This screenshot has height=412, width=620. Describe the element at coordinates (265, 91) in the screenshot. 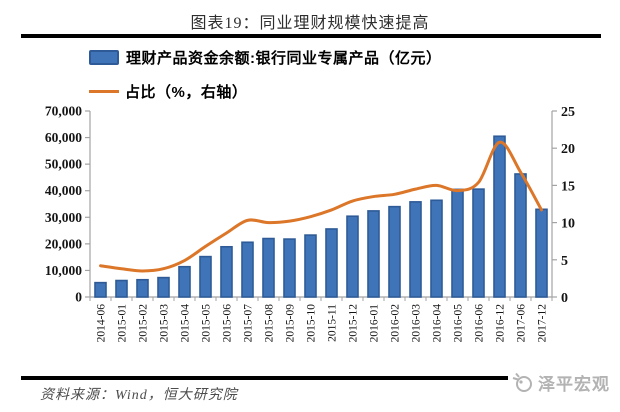

I see `legend-item-ratio: 占比（%，右轴）` at that location.